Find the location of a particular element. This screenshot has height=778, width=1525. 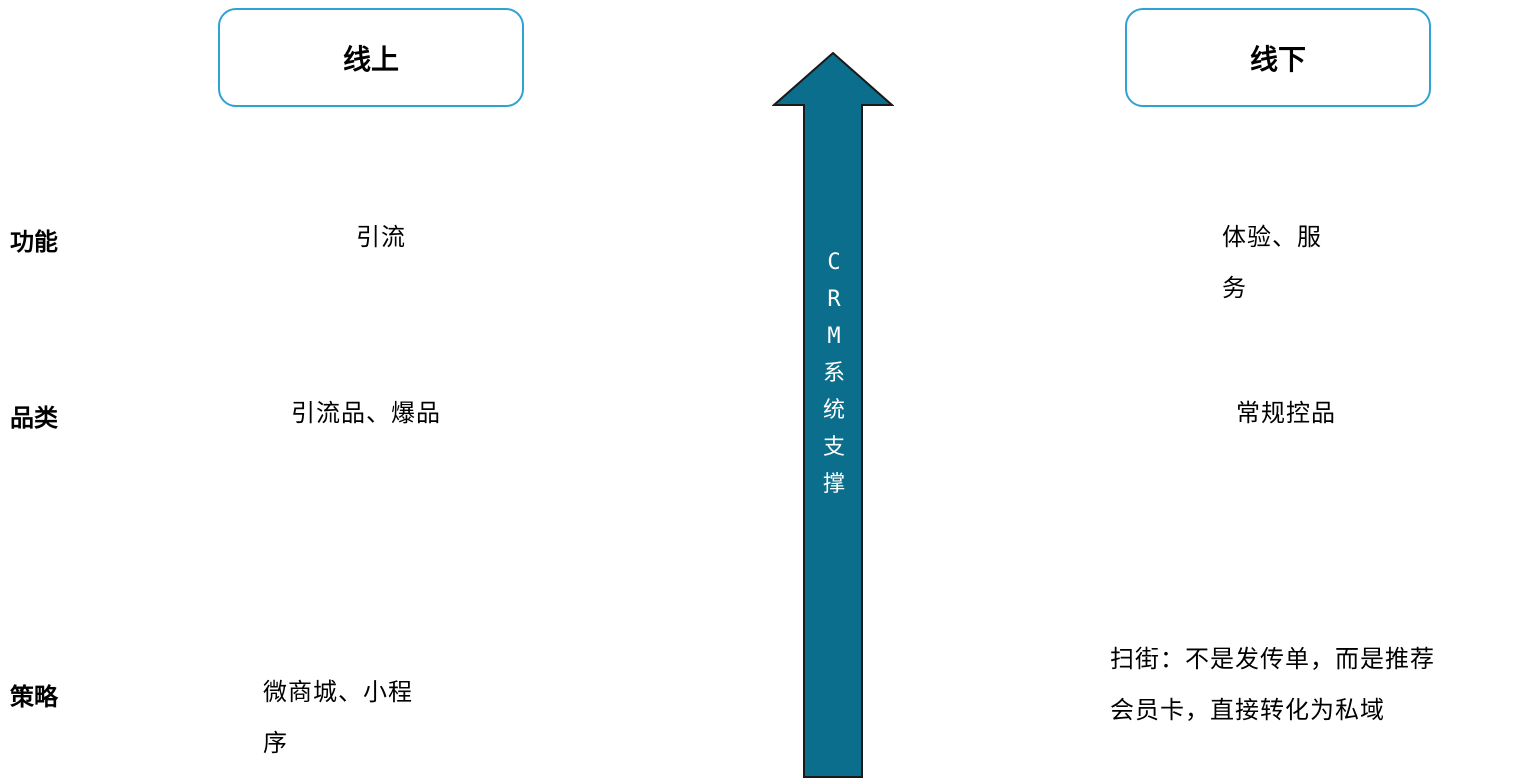

offline-header-box: 线下 is located at coordinates (1278, 57).